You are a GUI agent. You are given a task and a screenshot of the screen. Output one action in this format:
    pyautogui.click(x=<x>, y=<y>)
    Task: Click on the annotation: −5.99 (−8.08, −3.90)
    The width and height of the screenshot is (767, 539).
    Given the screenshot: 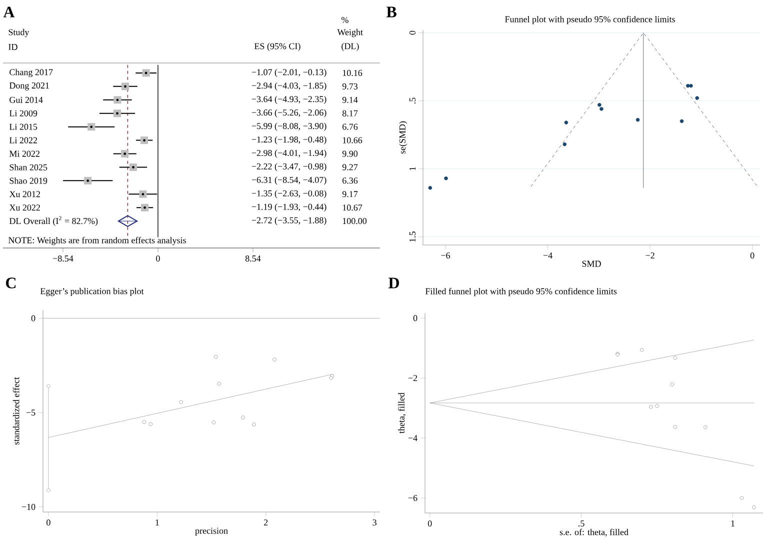 What is the action you would take?
    pyautogui.click(x=289, y=126)
    